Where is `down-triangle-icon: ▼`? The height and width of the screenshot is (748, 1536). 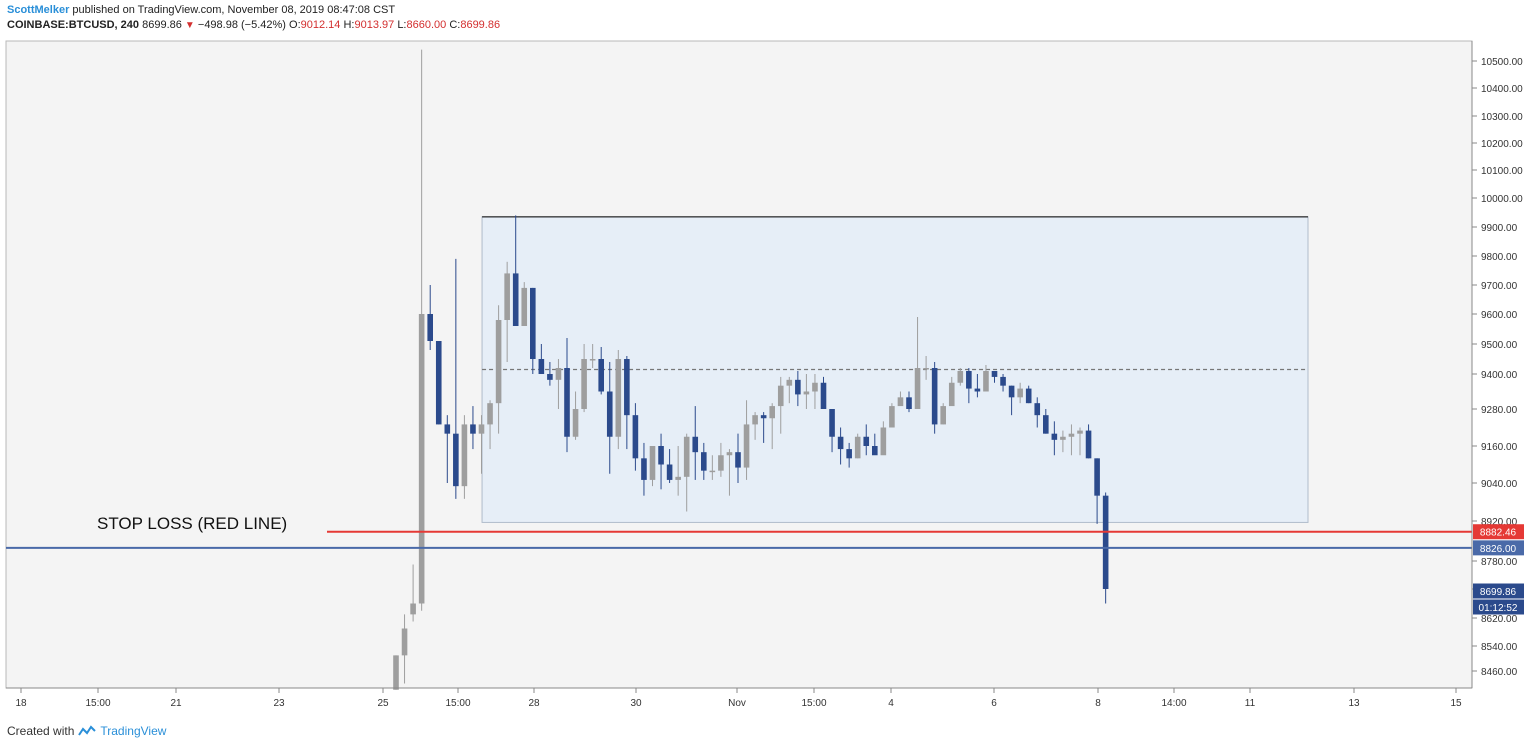 down-triangle-icon: ▼ is located at coordinates (189, 25).